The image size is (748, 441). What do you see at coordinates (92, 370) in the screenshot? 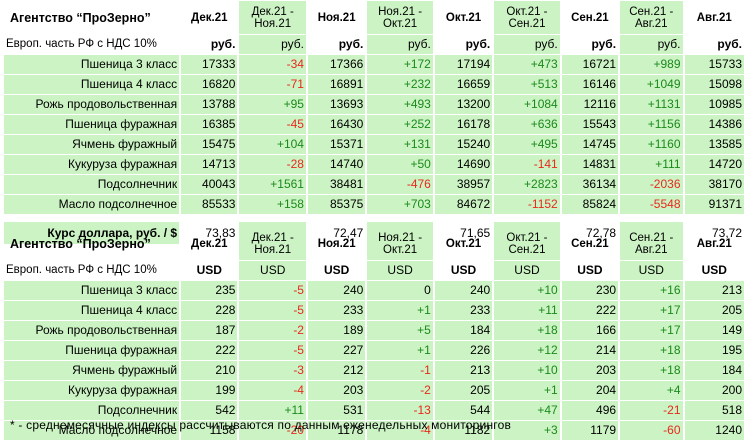
I see `commodity-name: Ячмень фуражный` at bounding box center [92, 370].